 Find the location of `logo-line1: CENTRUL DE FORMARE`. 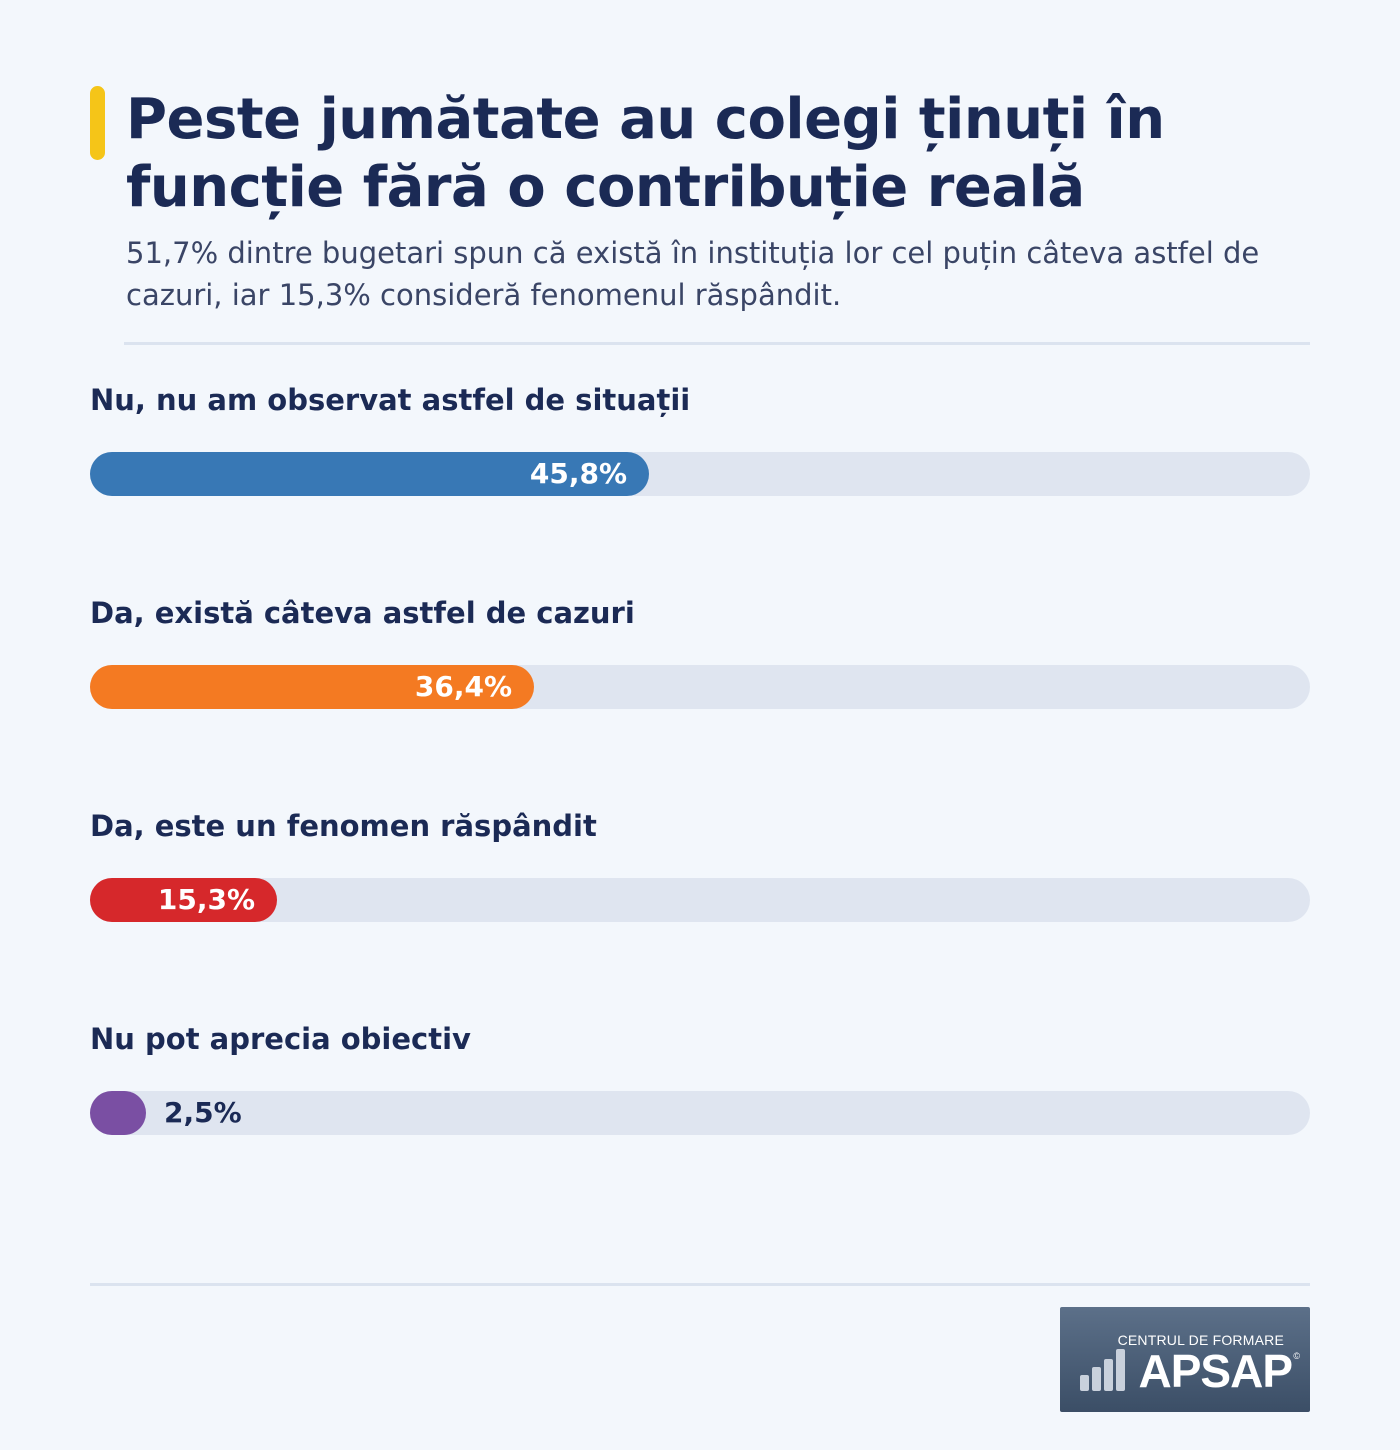

logo-line1: CENTRUL DE FORMARE is located at coordinates (1200, 1340).